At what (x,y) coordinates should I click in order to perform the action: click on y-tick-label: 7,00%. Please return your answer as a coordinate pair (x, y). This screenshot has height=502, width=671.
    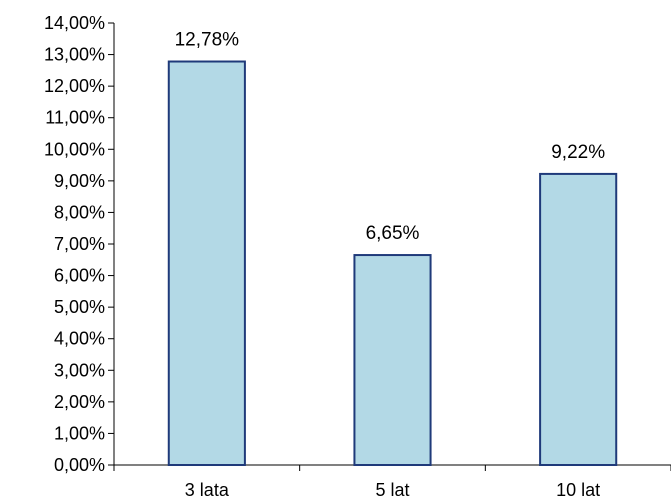
    Looking at the image, I should click on (79, 244).